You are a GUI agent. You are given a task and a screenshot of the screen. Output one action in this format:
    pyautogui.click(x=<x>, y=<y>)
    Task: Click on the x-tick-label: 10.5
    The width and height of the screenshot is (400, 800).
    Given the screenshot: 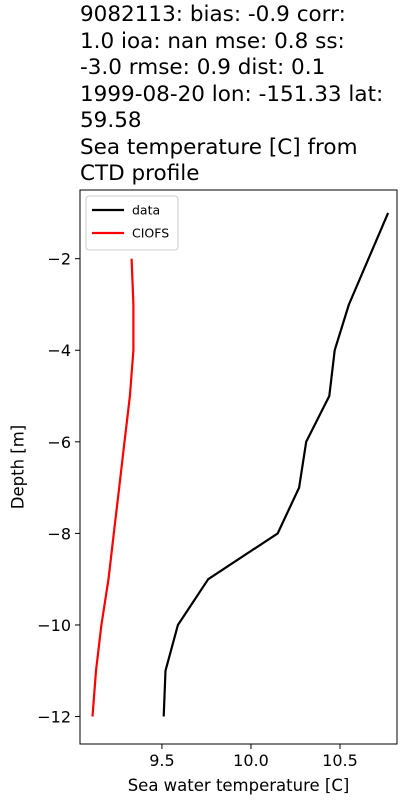 What is the action you would take?
    pyautogui.click(x=340, y=760)
    